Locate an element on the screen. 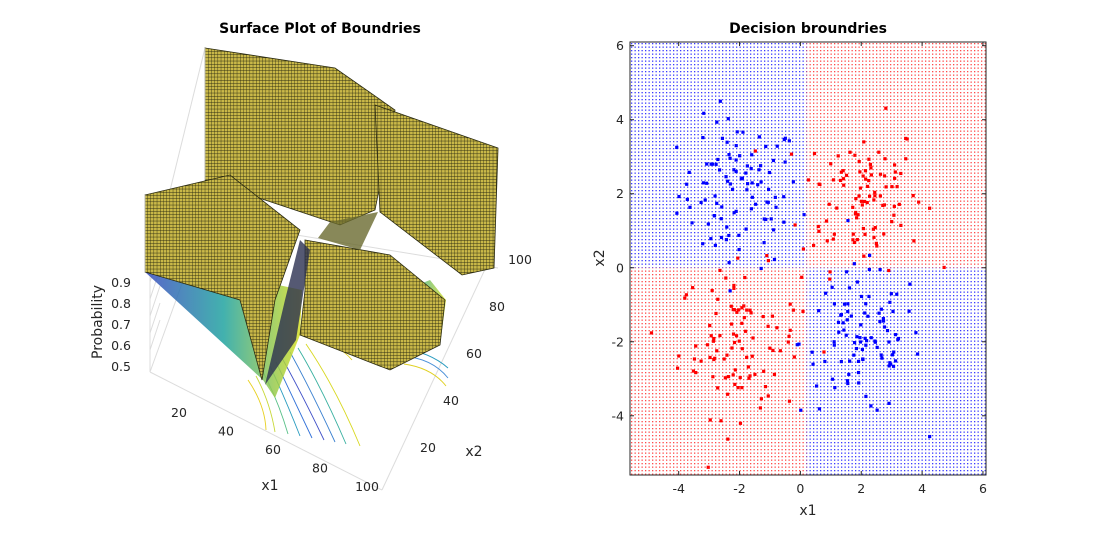  y-tick-label: 0 is located at coordinates (620, 267).